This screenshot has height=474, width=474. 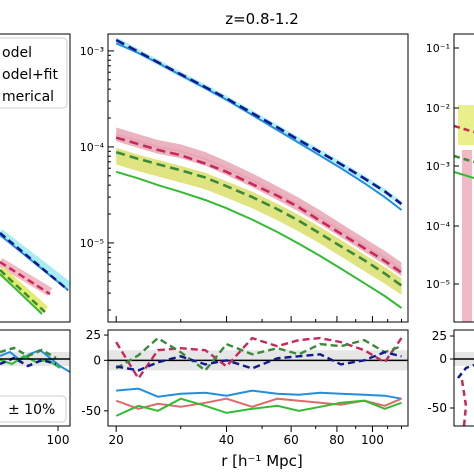 I want to click on center-xtick-label: 20, so click(x=116, y=440).